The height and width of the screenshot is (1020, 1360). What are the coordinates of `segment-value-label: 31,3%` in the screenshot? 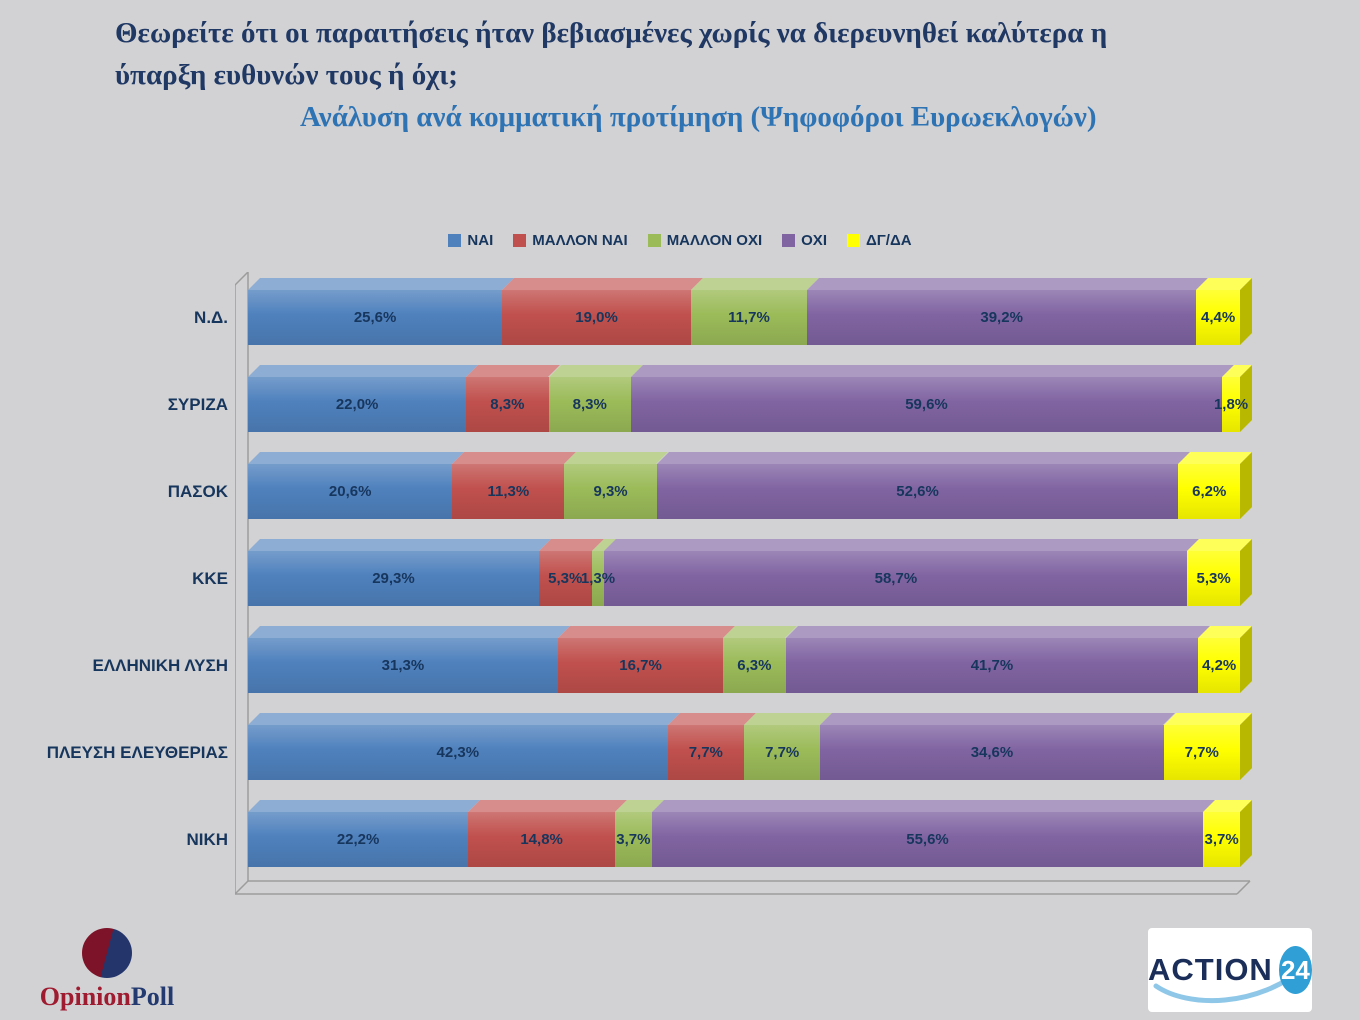 It's located at (403, 665).